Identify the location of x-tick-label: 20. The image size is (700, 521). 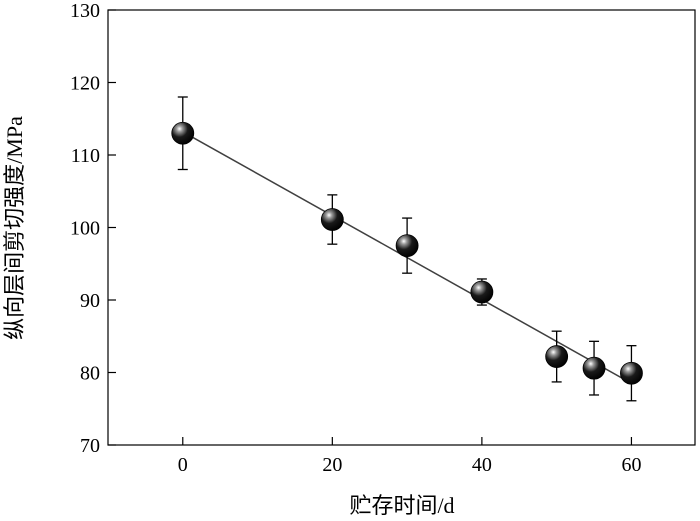
(332, 465).